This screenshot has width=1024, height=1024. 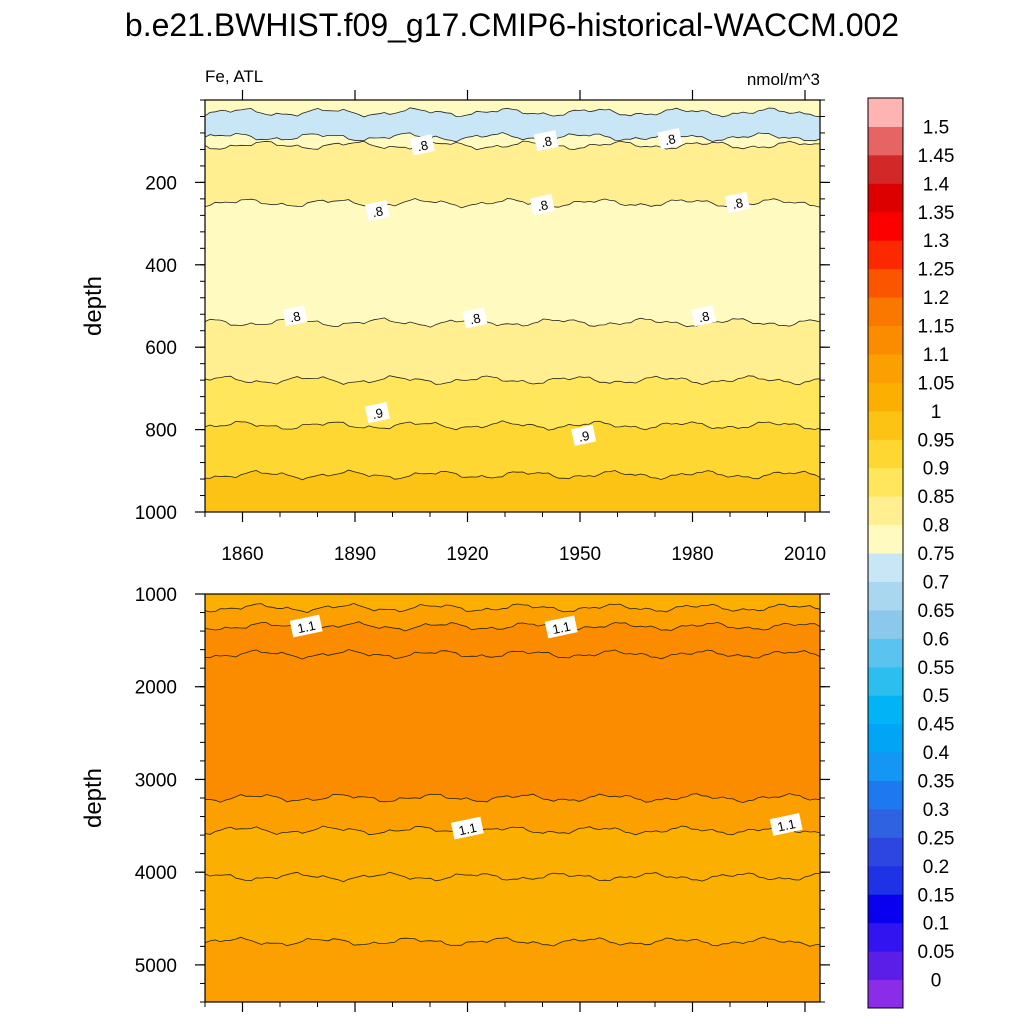 What do you see at coordinates (936, 469) in the screenshot?
I see `colorbar-label: 0.9` at bounding box center [936, 469].